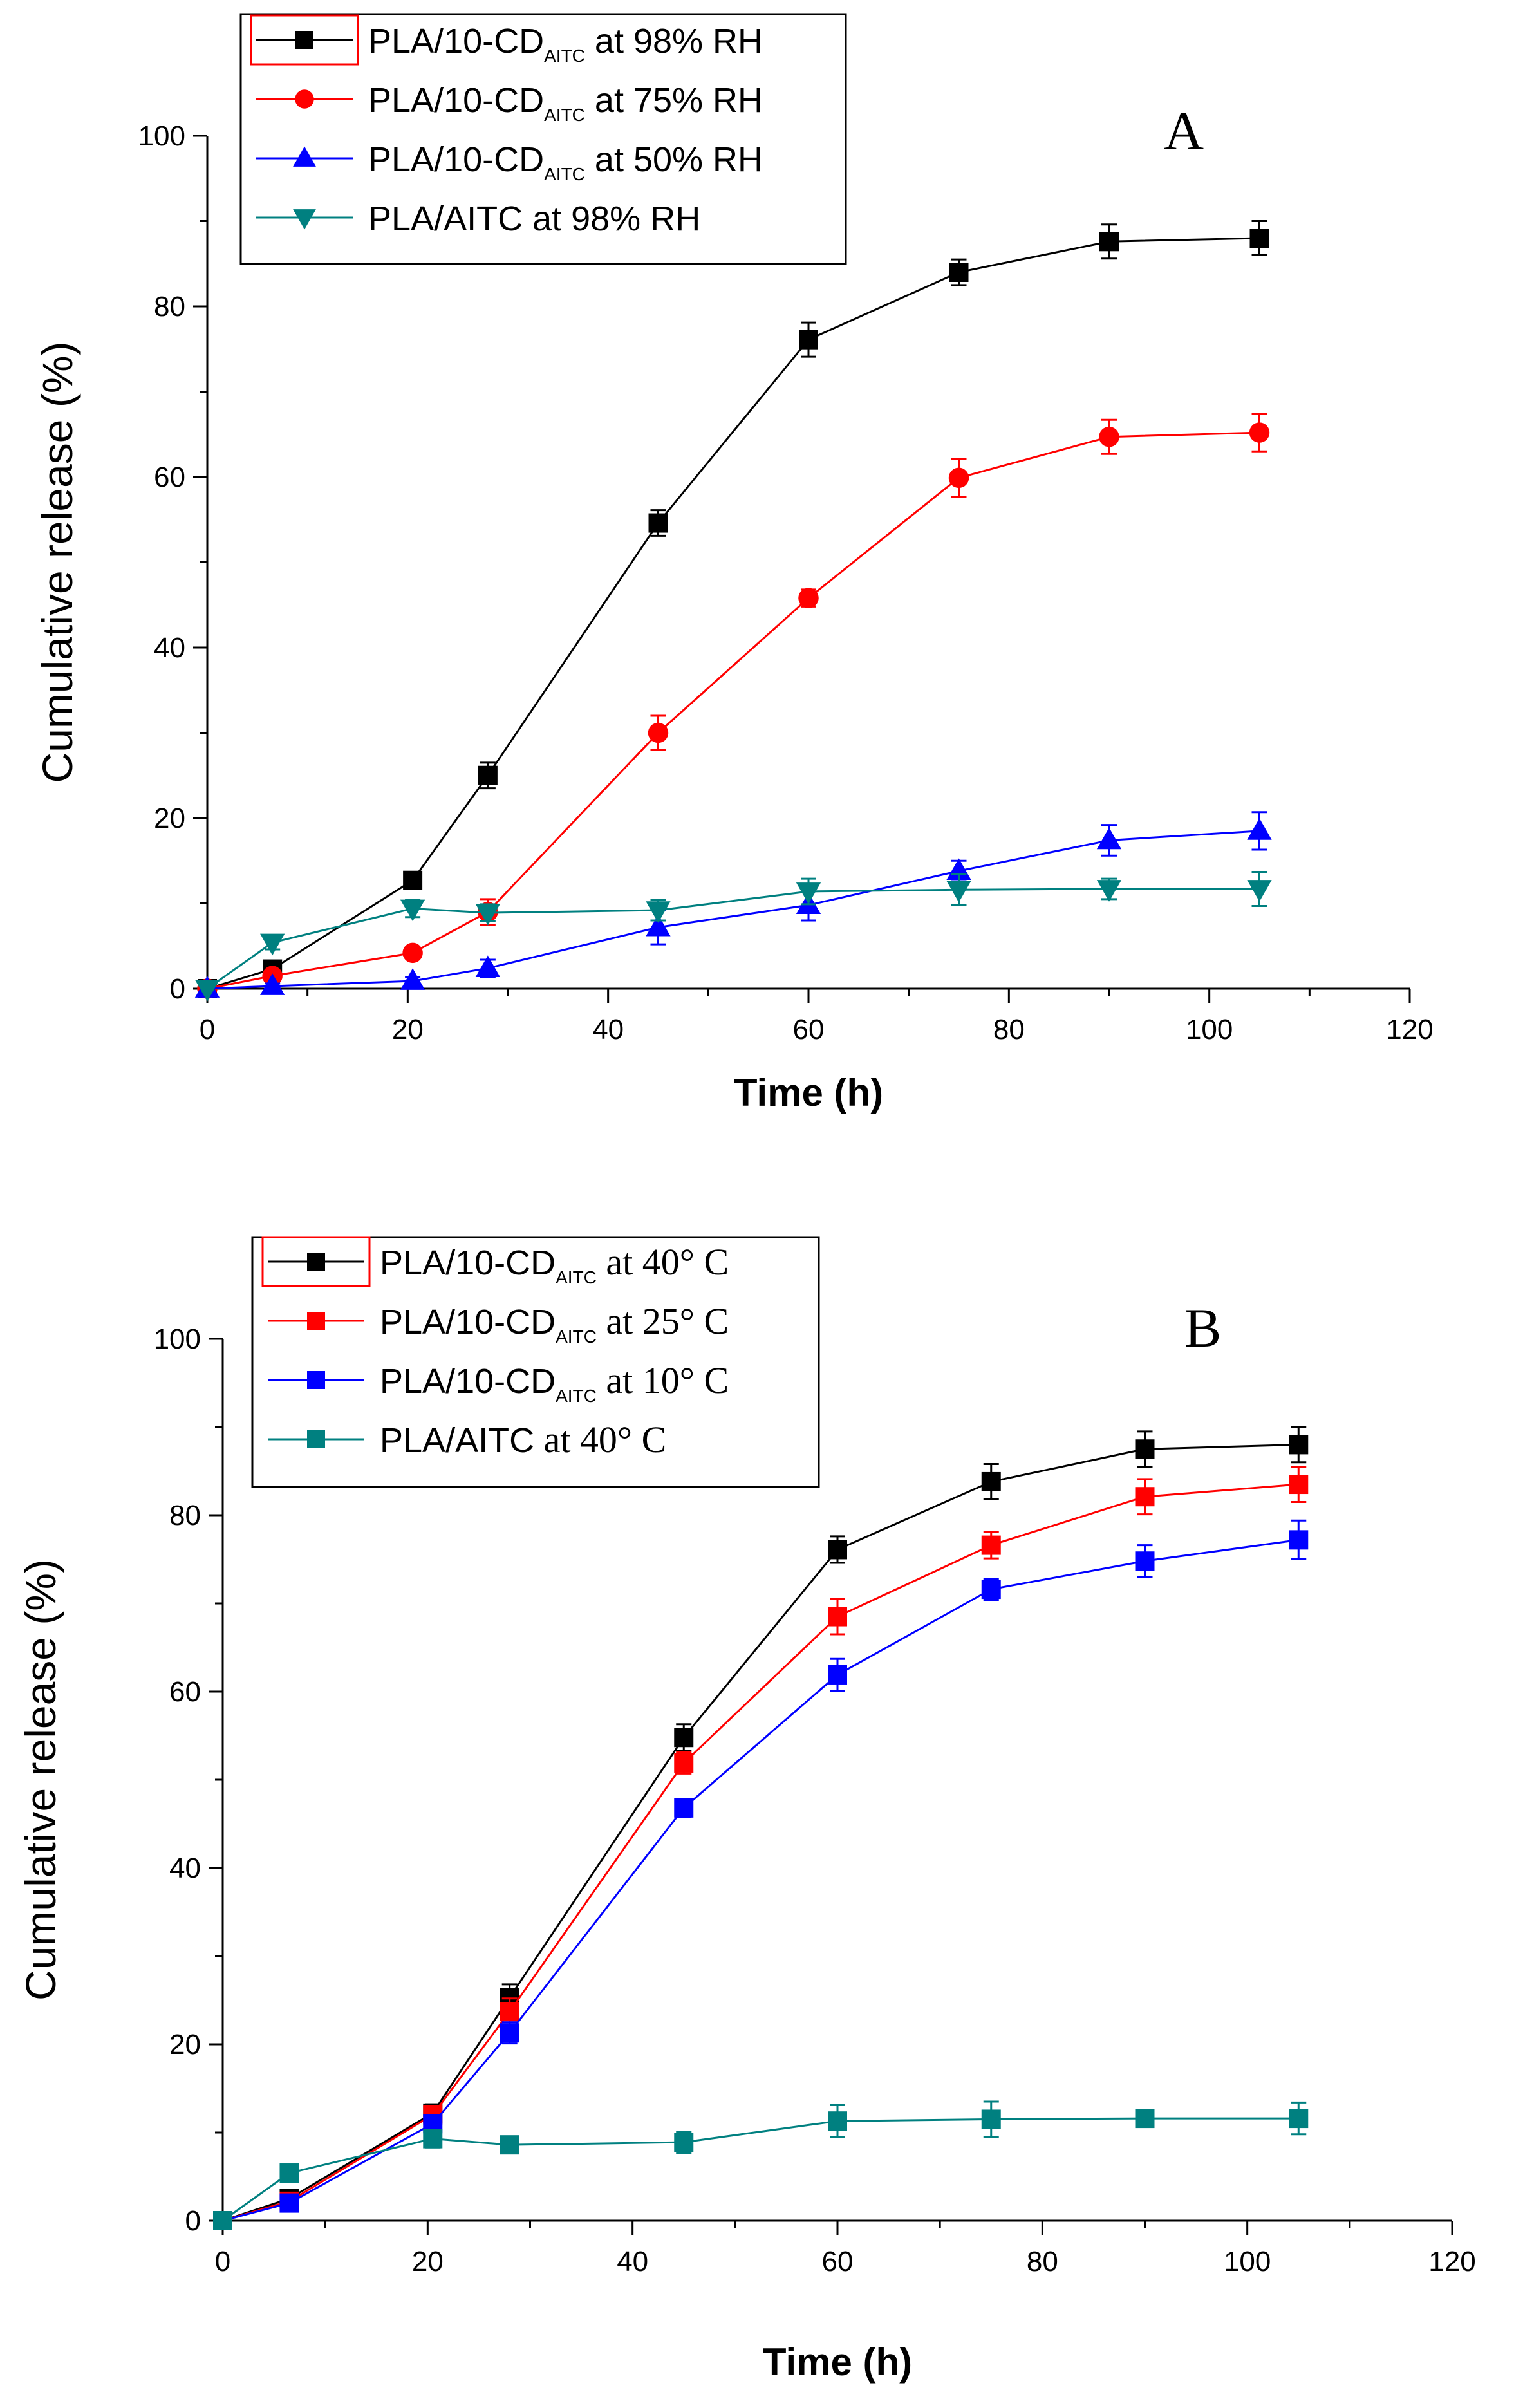 Image resolution: width=1514 pixels, height=2408 pixels. What do you see at coordinates (565, 44) in the screenshot?
I see `legend-label: PLA/10-CDAITC at 98% RH` at bounding box center [565, 44].